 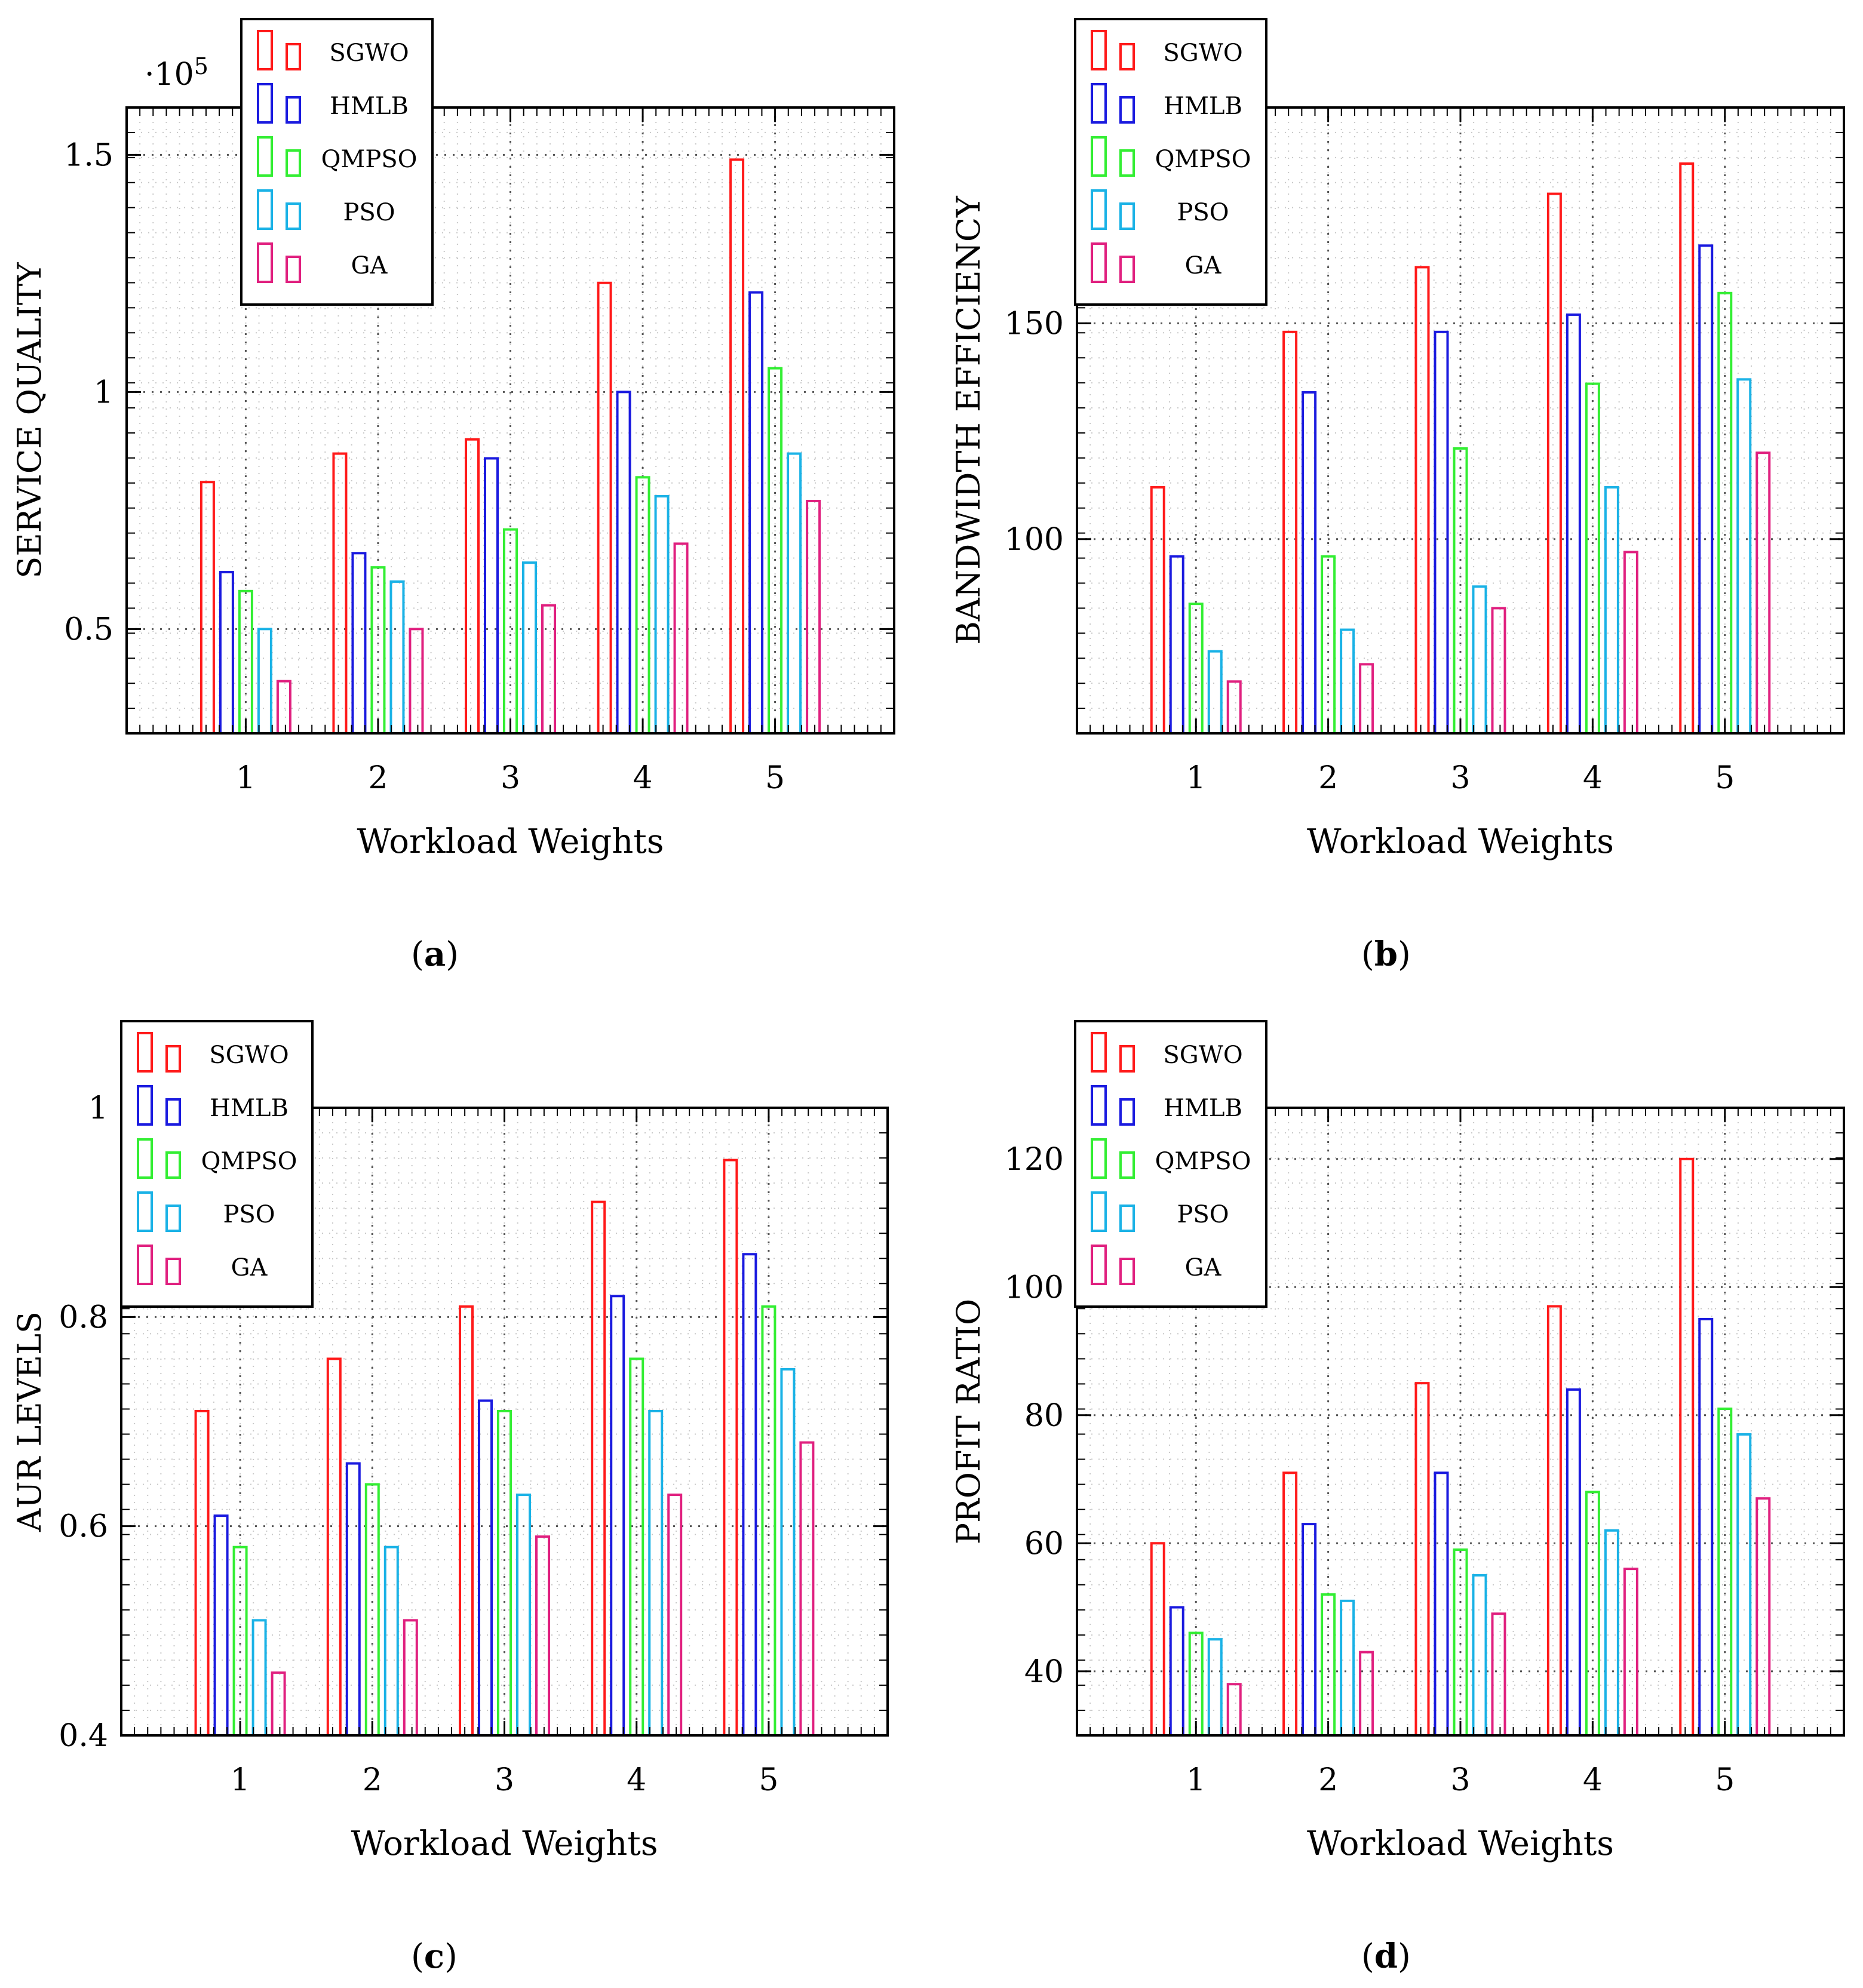 I want to click on caption-letter: b, so click(x=1386, y=954).